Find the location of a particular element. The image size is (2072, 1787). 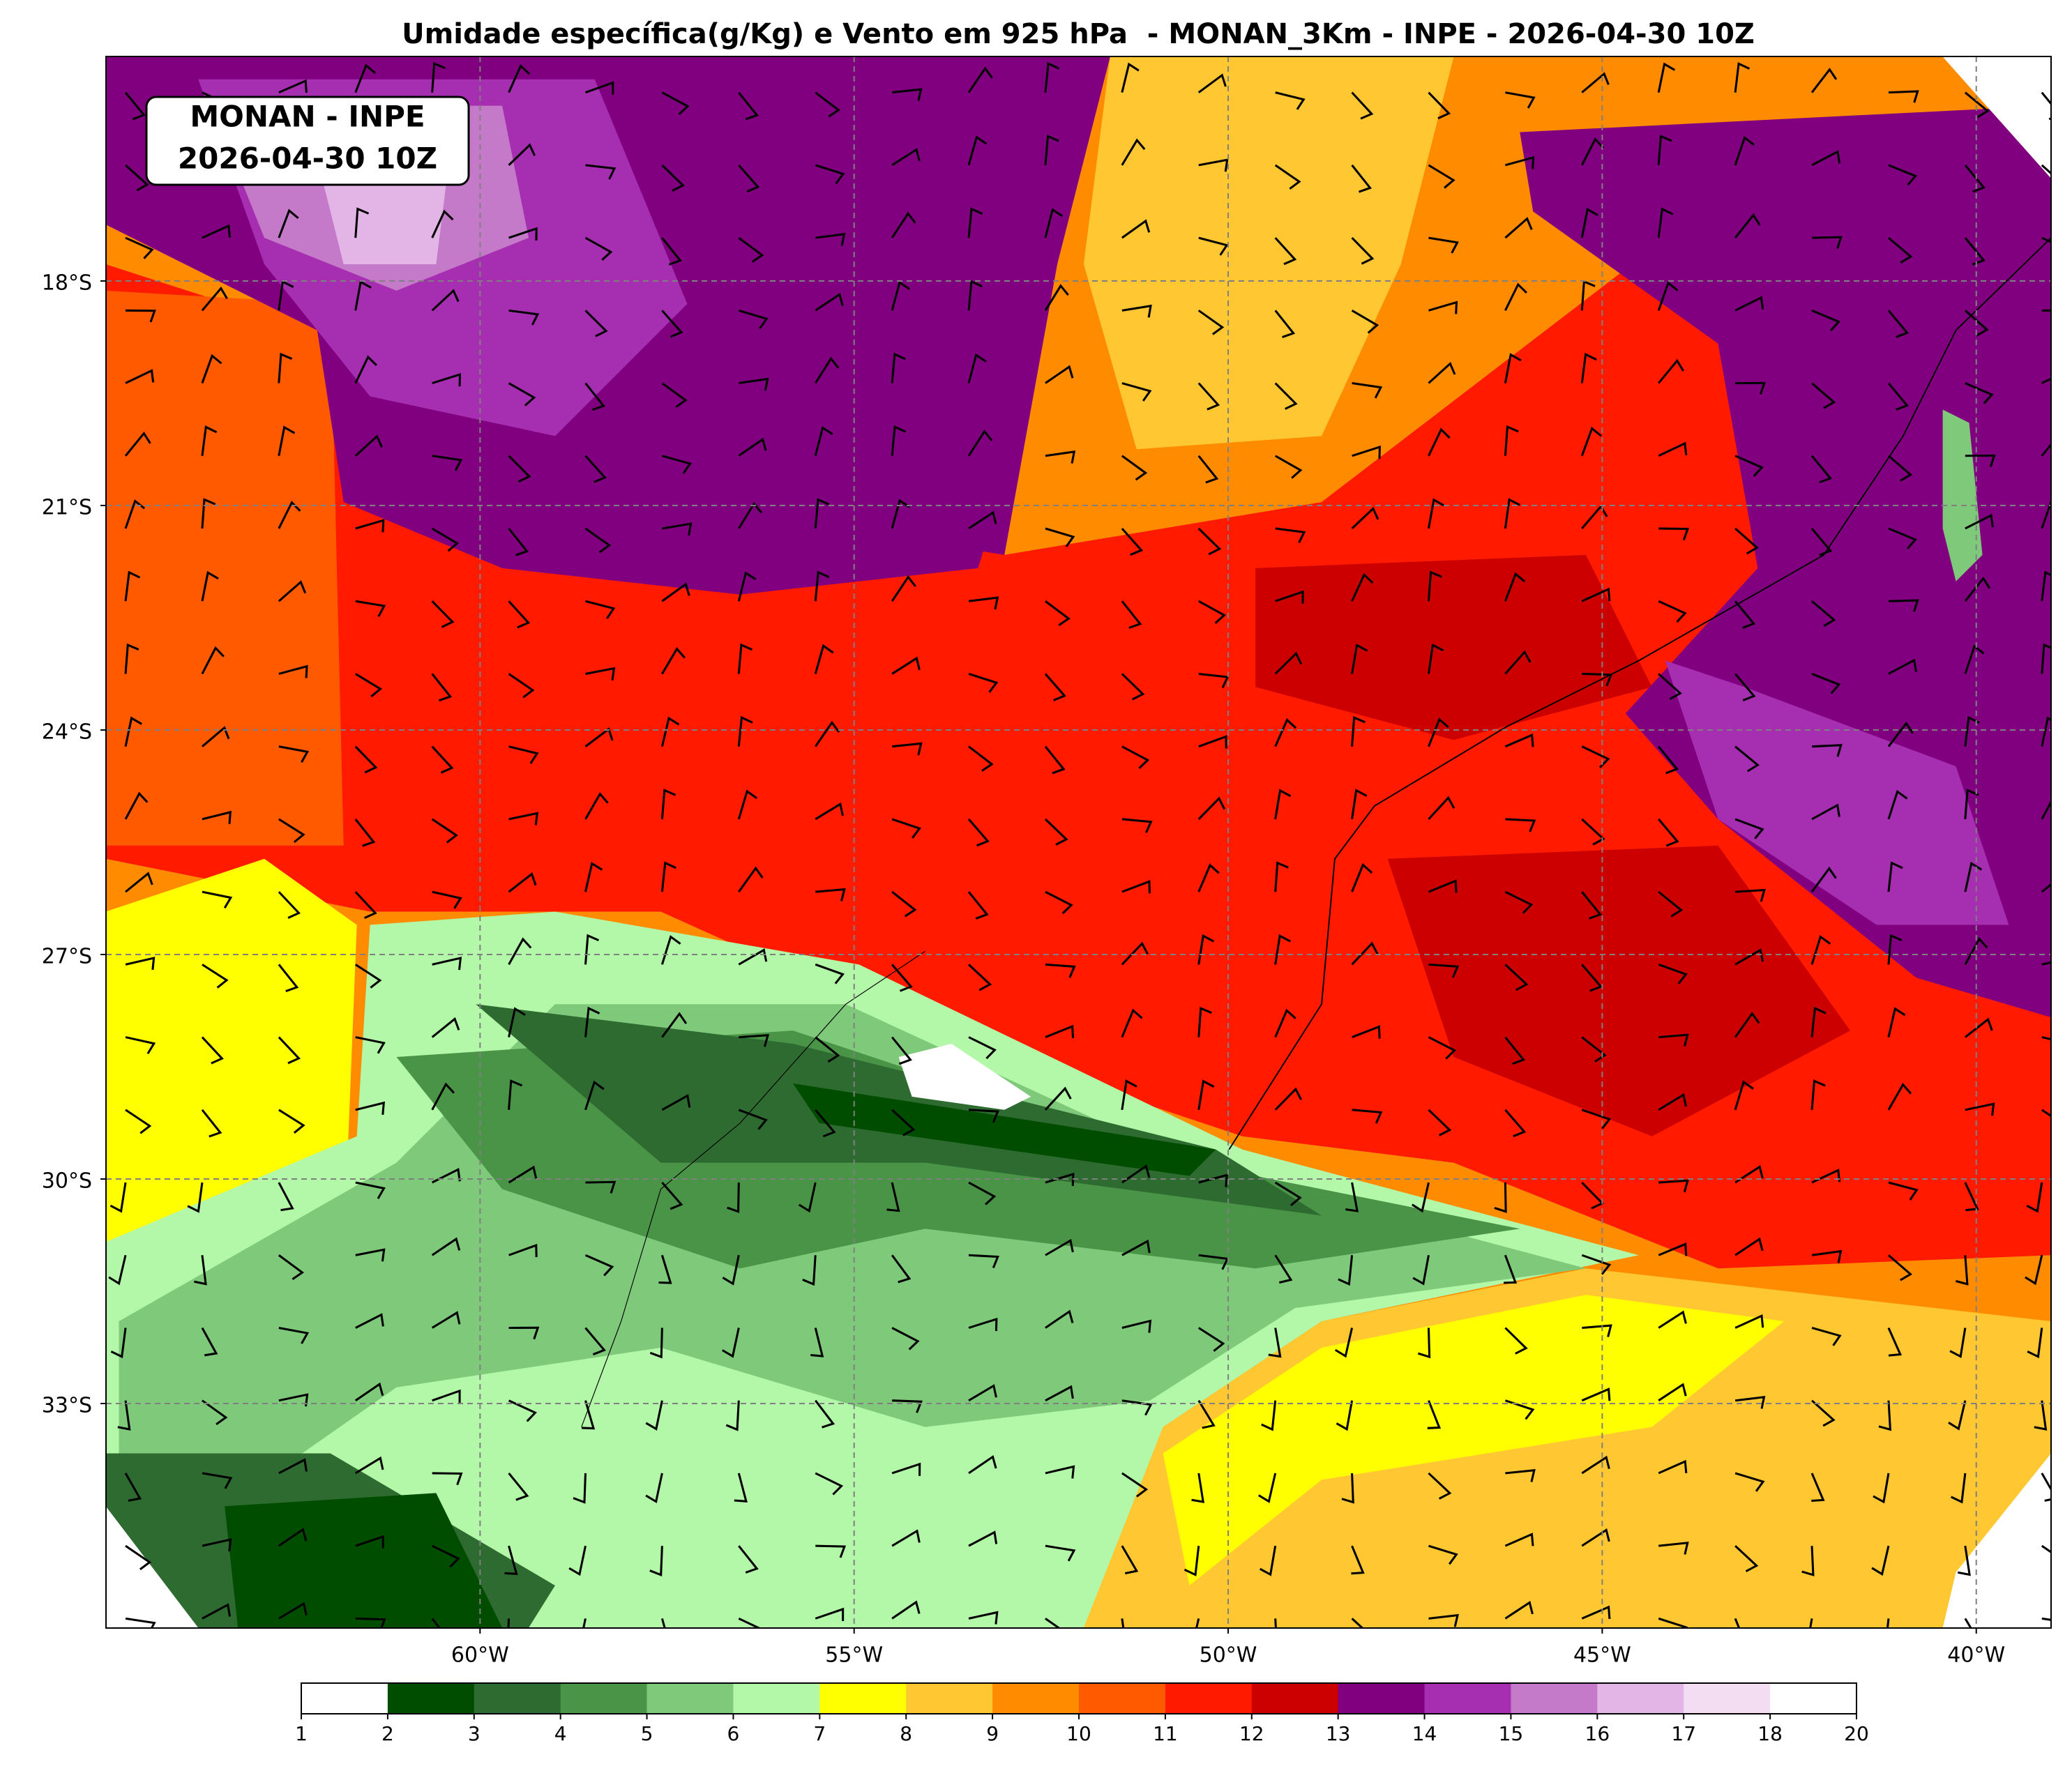

colorbar-tick-label: 17 is located at coordinates (1683, 1733).